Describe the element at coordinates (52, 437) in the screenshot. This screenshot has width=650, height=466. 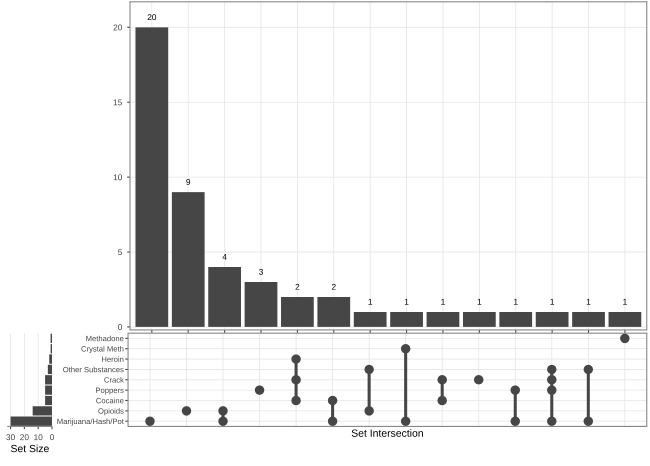
I see `x-tick-label: 0` at that location.